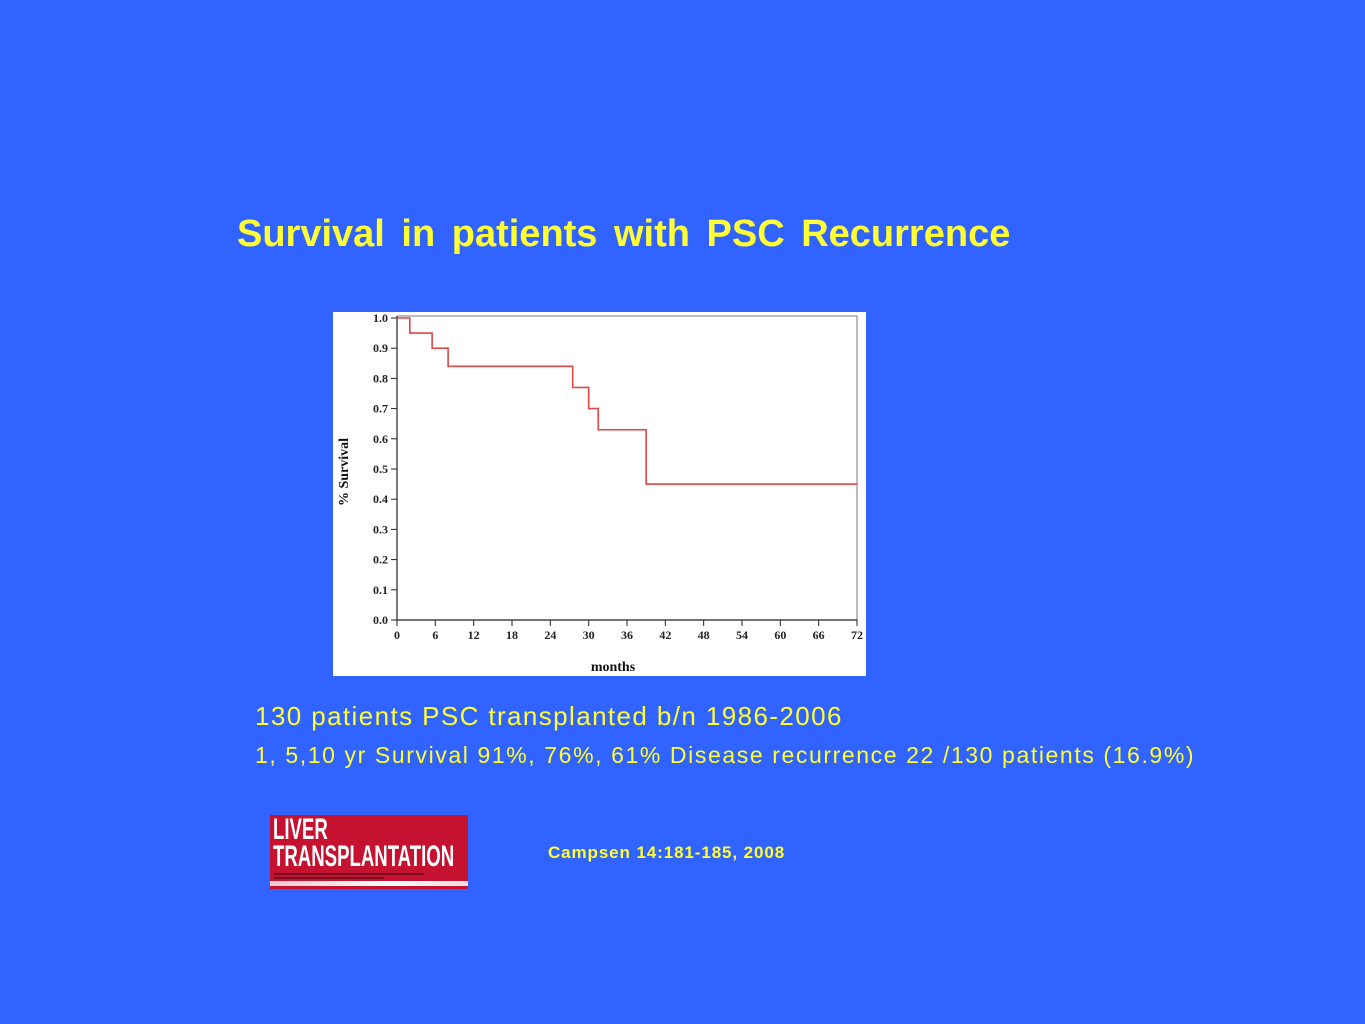 This screenshot has height=1024, width=1365. Describe the element at coordinates (380, 560) in the screenshot. I see `y-tick-label: 0.2` at that location.